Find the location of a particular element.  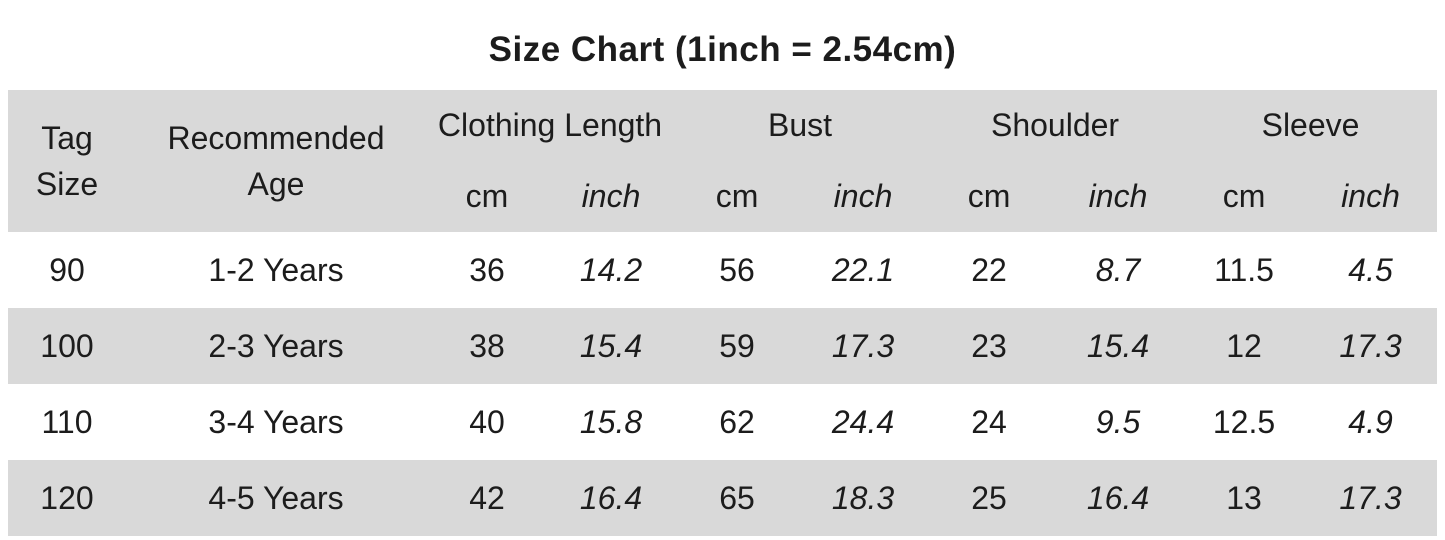

cell-age: 1-2 Years is located at coordinates (276, 269).